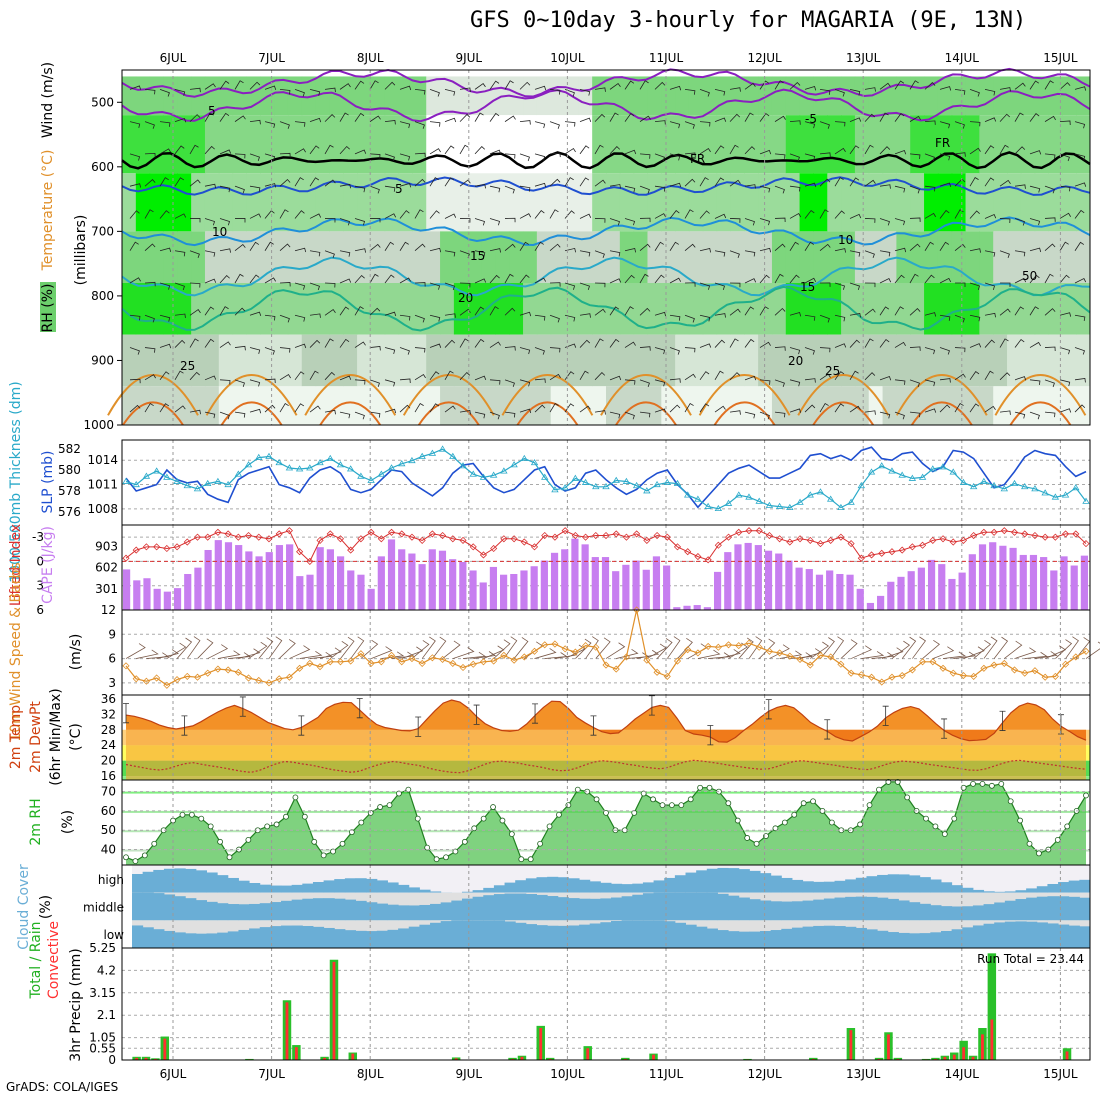 The height and width of the screenshot is (1100, 1100). Describe the element at coordinates (465, 298) in the screenshot. I see `upper-air-contour-label: 20` at that location.